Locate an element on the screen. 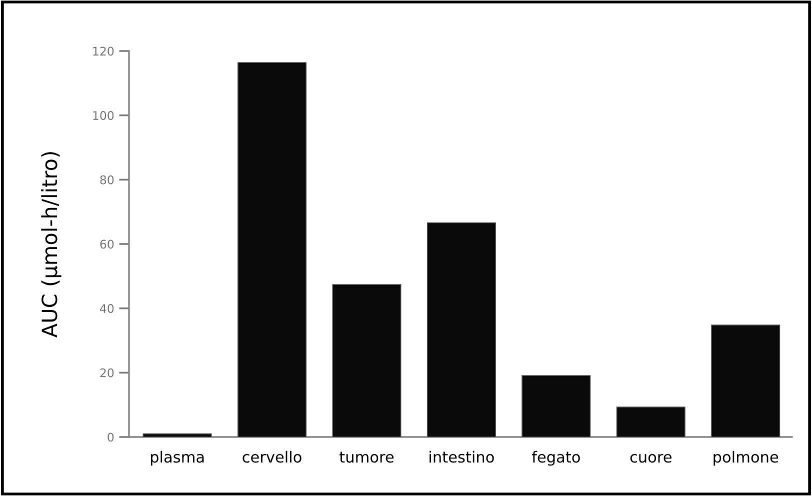  y-tick-label: 20 is located at coordinates (107, 373).